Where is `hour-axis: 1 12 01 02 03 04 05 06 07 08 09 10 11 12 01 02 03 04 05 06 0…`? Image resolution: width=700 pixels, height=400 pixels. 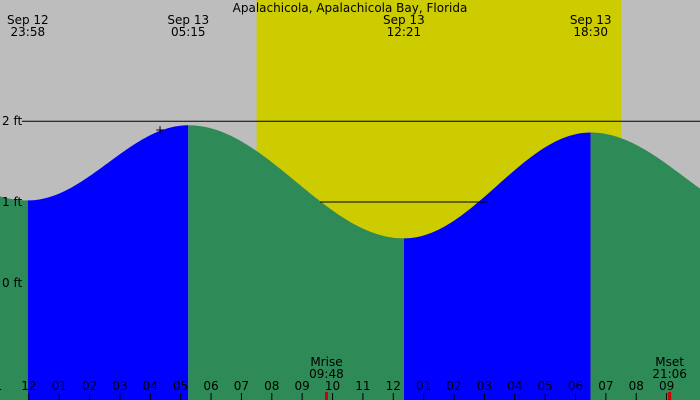 hour-axis: 1 12 01 02 03 04 05 06 07 08 09 10 11 12 01 02 03 04 05 06 0… is located at coordinates (337, 389).